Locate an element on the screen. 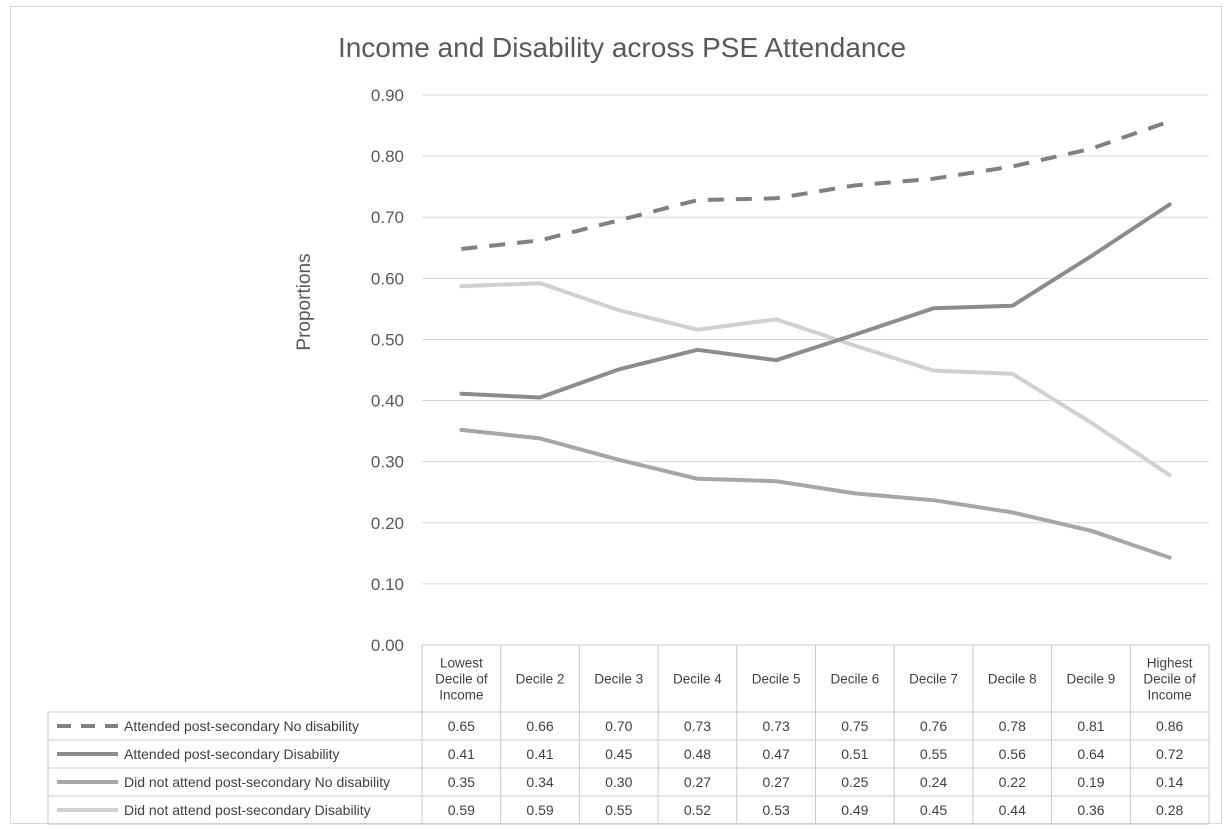 The width and height of the screenshot is (1228, 829). y-tick-label: 0.50 is located at coordinates (387, 339).